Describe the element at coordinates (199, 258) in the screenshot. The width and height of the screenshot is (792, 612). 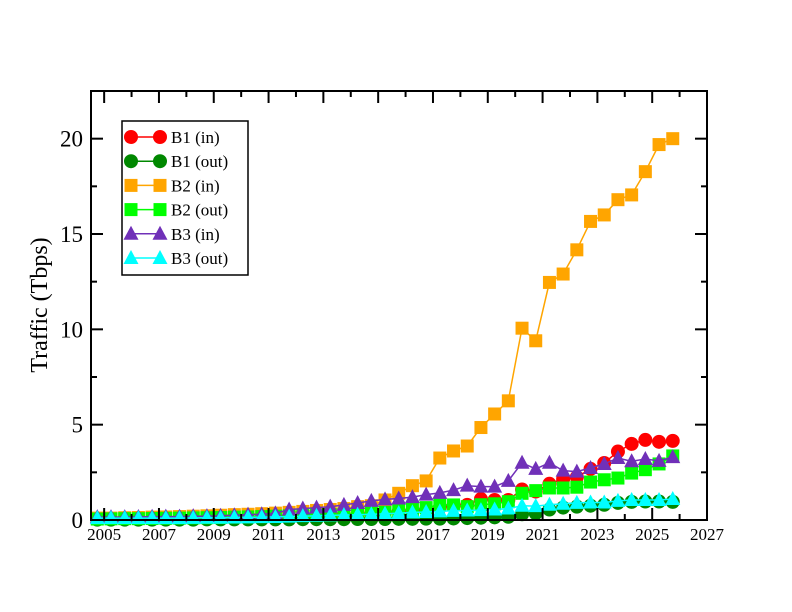
I see `legend-label: B3 (out)` at that location.